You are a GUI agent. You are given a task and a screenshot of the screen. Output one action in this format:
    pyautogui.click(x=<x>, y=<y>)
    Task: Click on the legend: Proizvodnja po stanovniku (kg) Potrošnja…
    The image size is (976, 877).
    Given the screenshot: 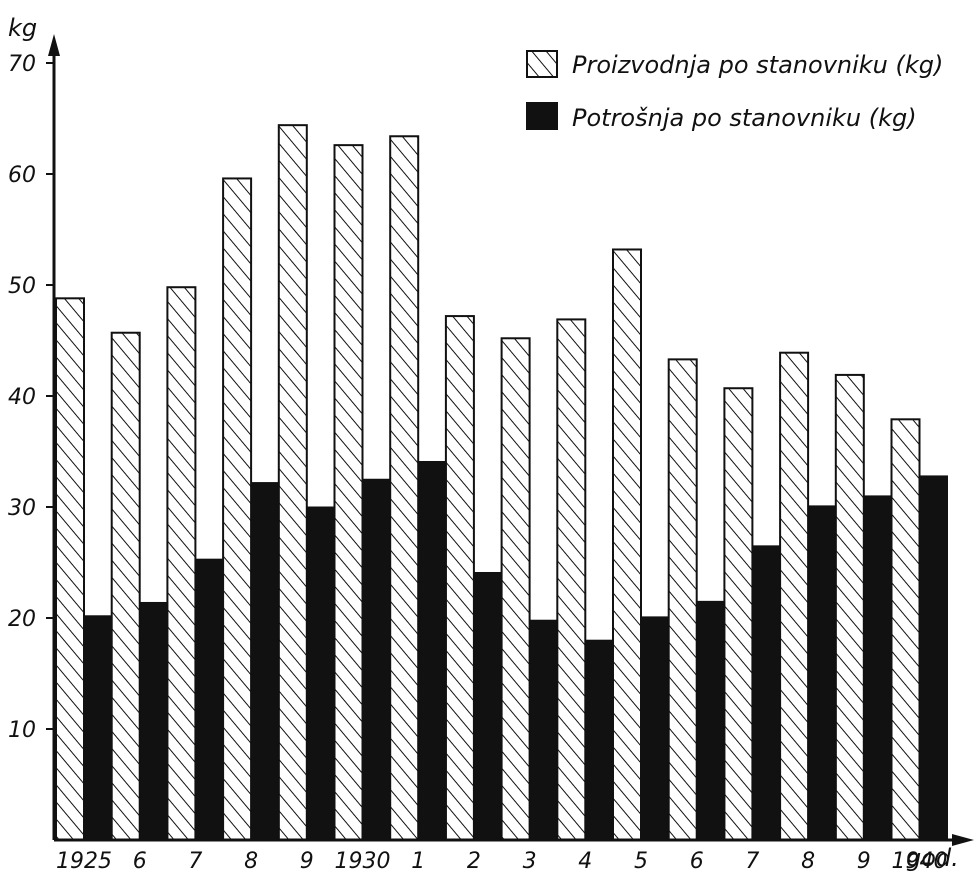 What is the action you would take?
    pyautogui.click(x=734, y=91)
    